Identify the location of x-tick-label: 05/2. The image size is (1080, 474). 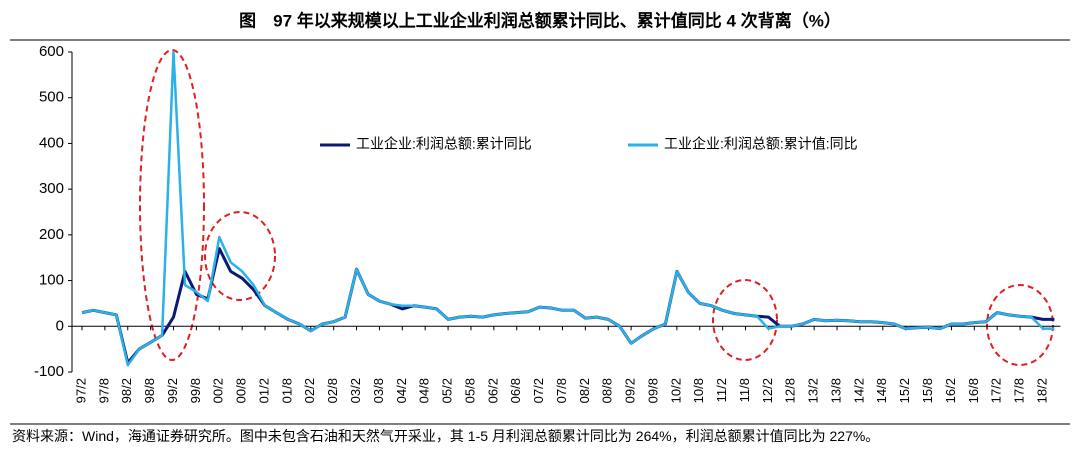
(447, 390).